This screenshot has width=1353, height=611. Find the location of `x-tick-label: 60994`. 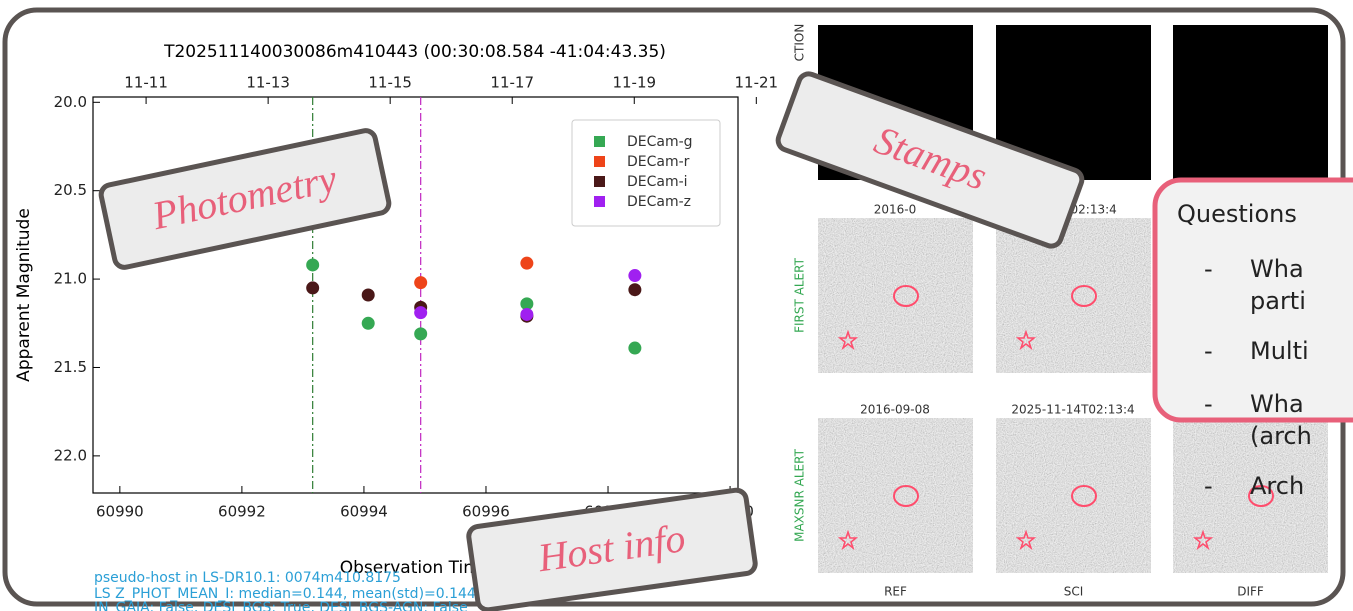

x-tick-label: 60994 is located at coordinates (364, 512).